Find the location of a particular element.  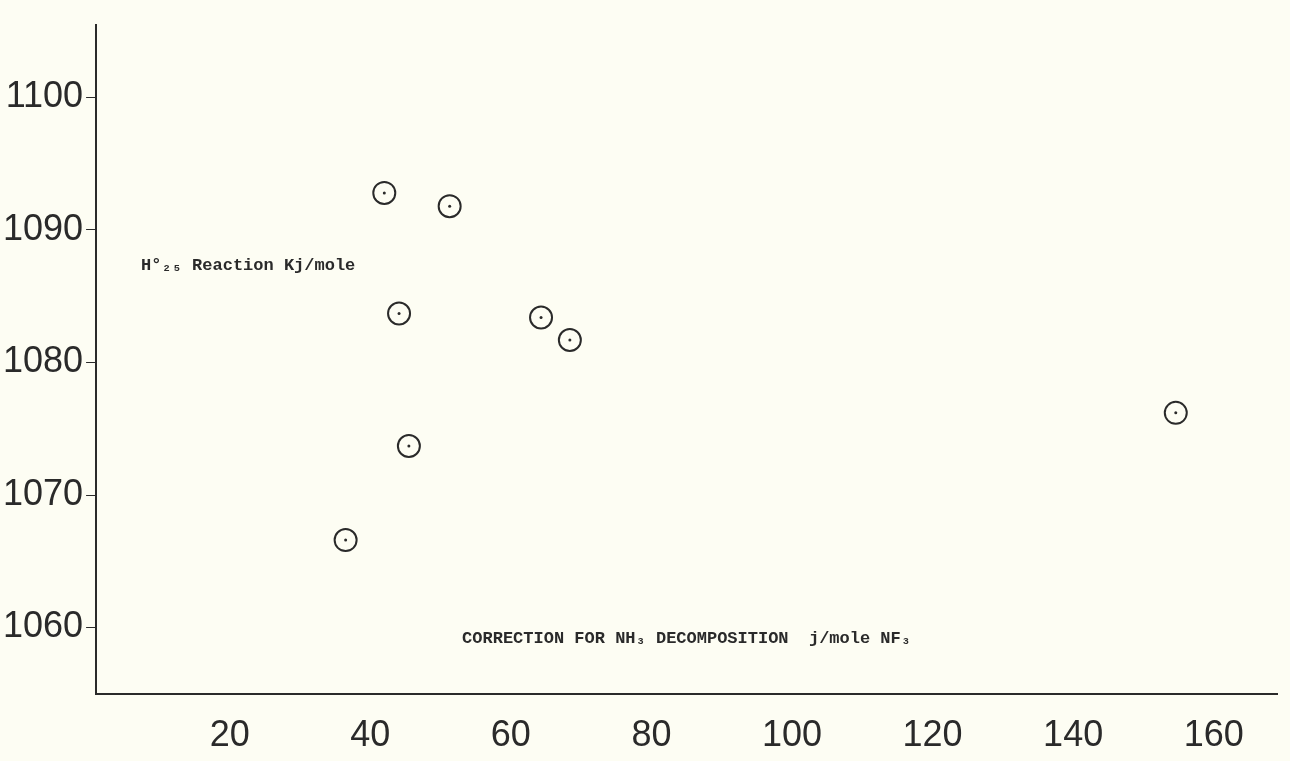

x-tick-label: 120 is located at coordinates (932, 734).